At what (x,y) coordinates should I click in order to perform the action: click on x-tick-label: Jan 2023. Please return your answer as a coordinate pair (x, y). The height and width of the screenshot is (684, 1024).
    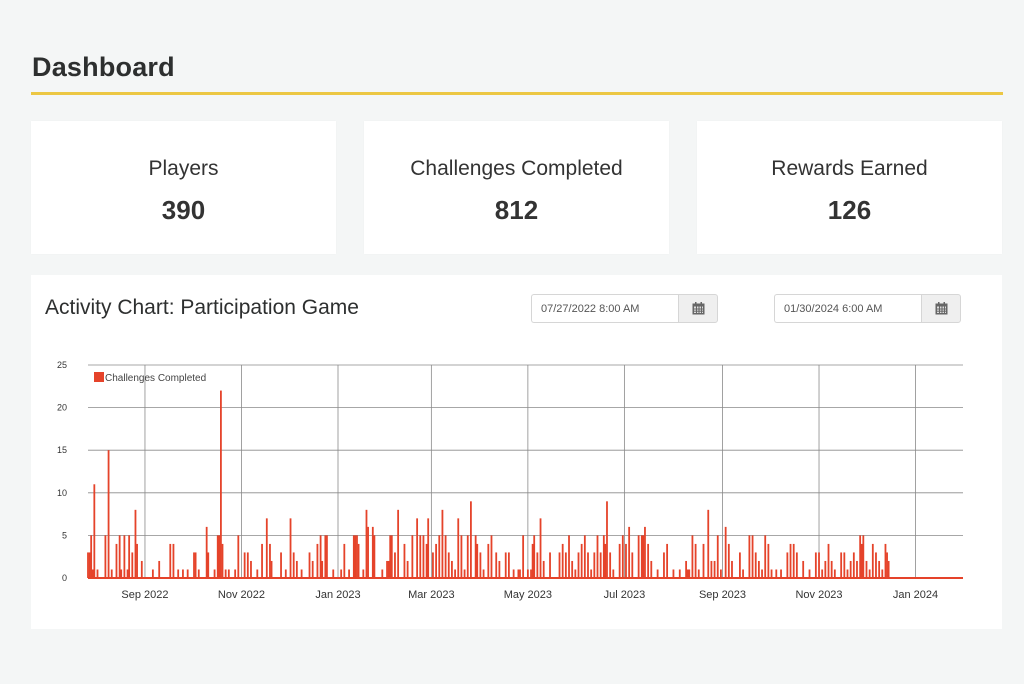
    Looking at the image, I should click on (337, 595).